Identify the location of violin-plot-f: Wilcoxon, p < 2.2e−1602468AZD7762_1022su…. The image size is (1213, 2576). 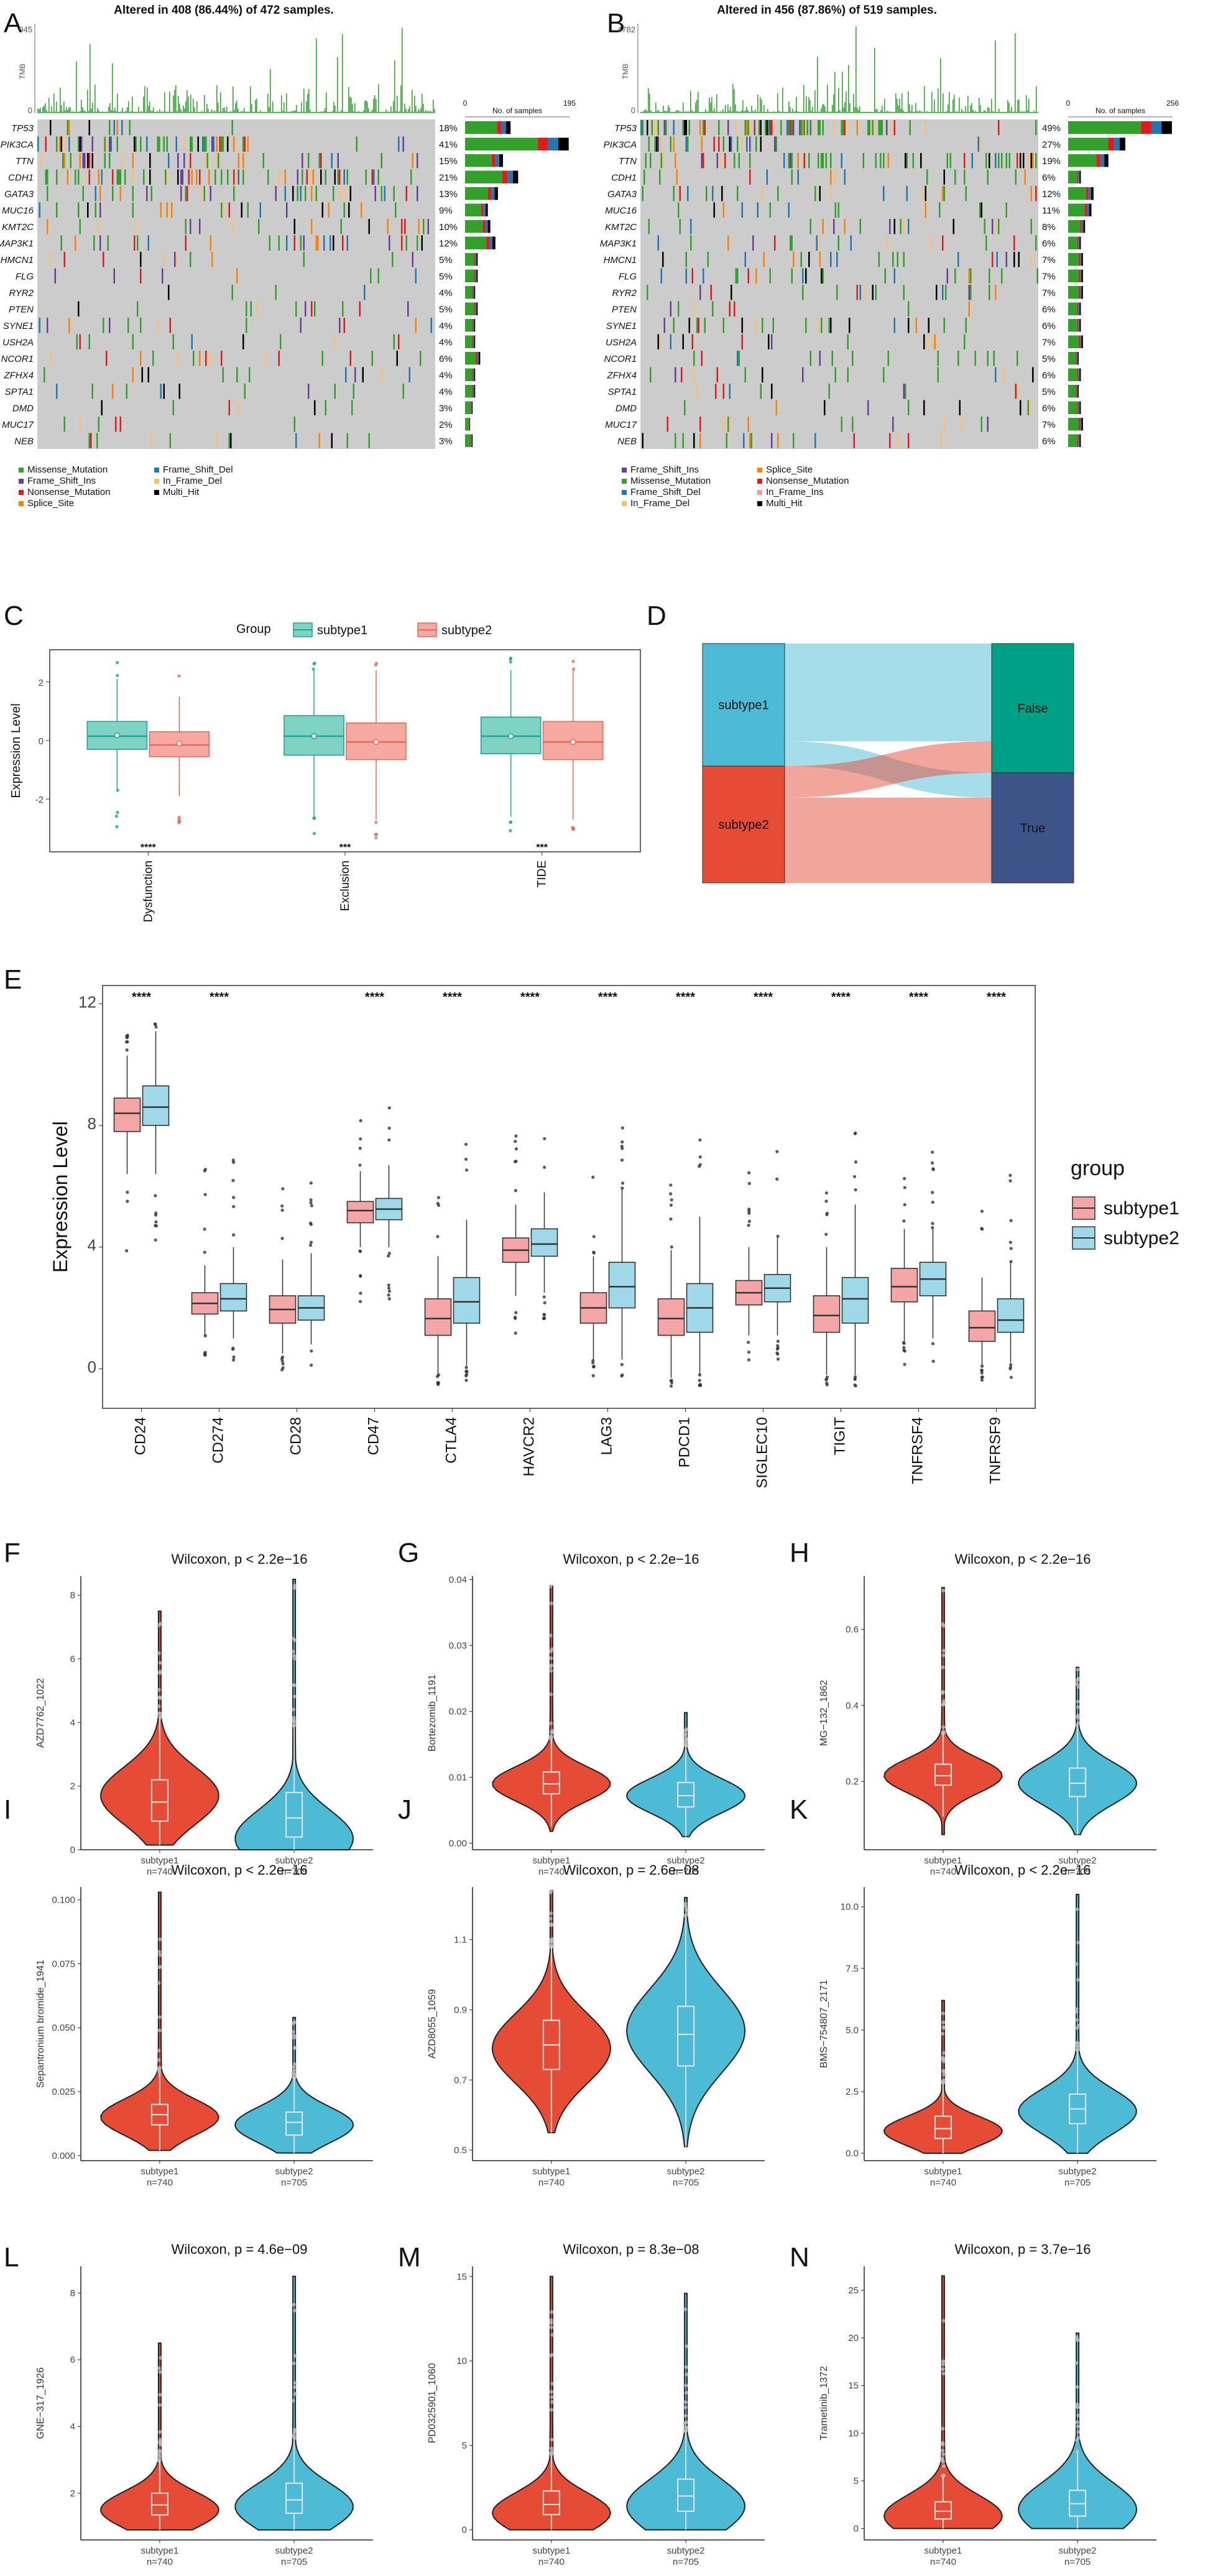
(204, 1714).